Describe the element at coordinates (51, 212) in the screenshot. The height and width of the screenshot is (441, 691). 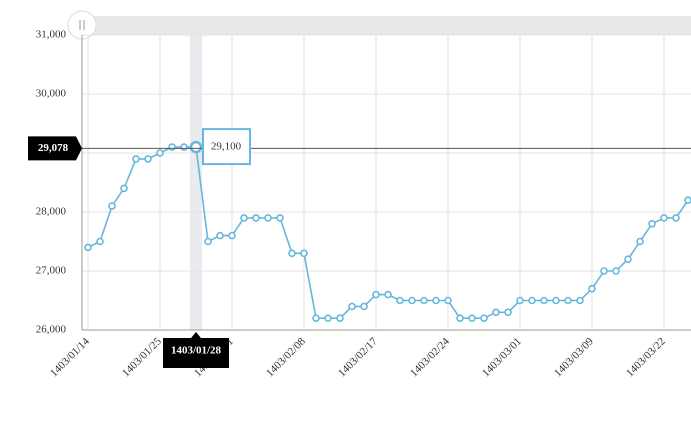
I see `y-tick-label: 28,000` at that location.